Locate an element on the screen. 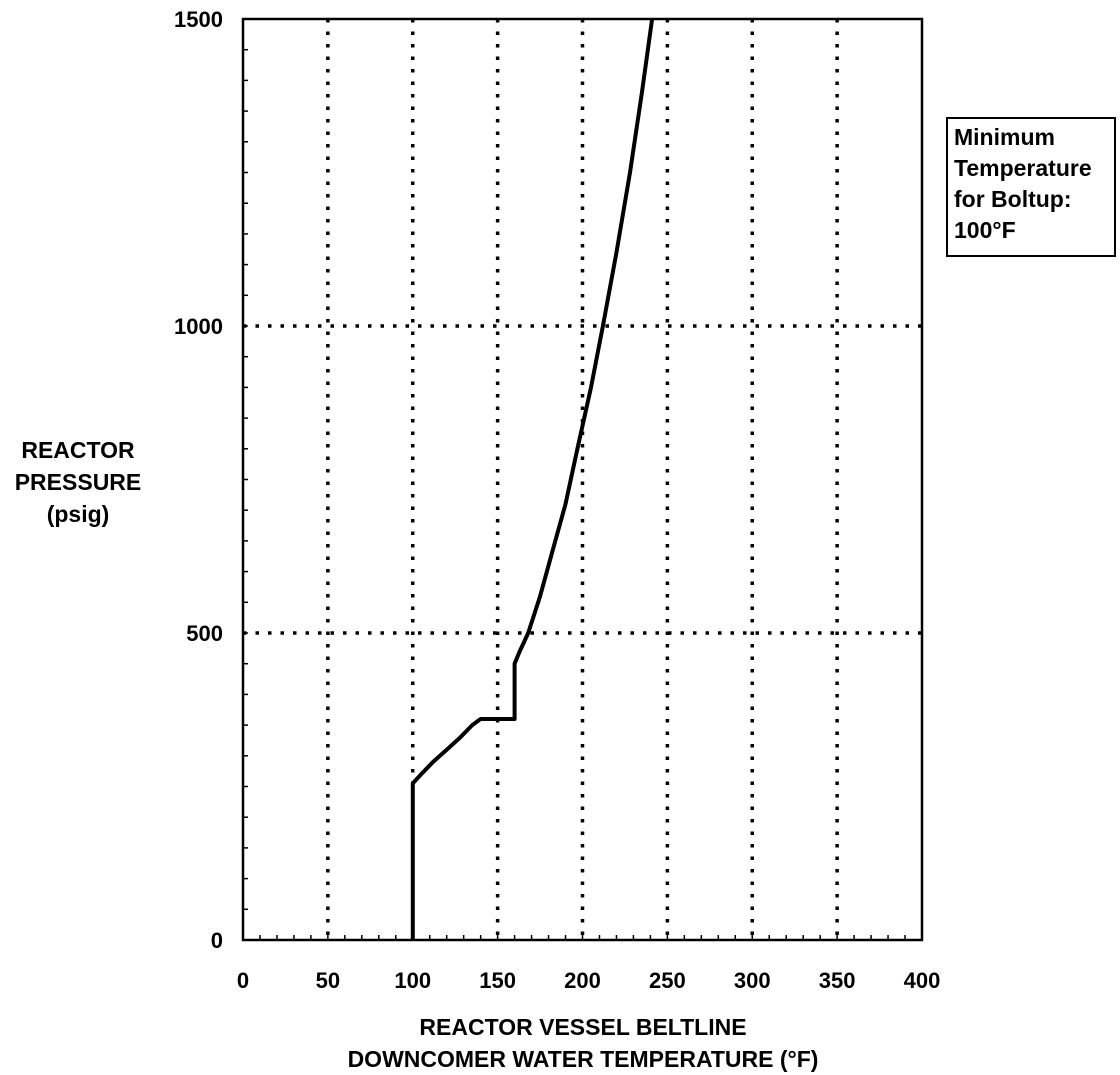 The width and height of the screenshot is (1120, 1075). x-tick-label: 350 is located at coordinates (837, 980).